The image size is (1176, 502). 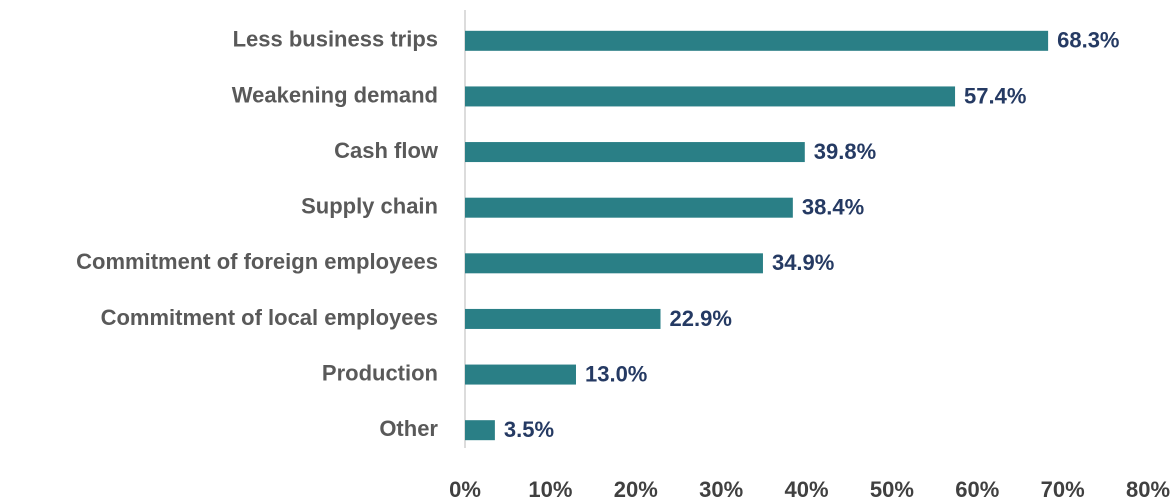 I want to click on x-tick-label: 50%, so click(x=892, y=489).